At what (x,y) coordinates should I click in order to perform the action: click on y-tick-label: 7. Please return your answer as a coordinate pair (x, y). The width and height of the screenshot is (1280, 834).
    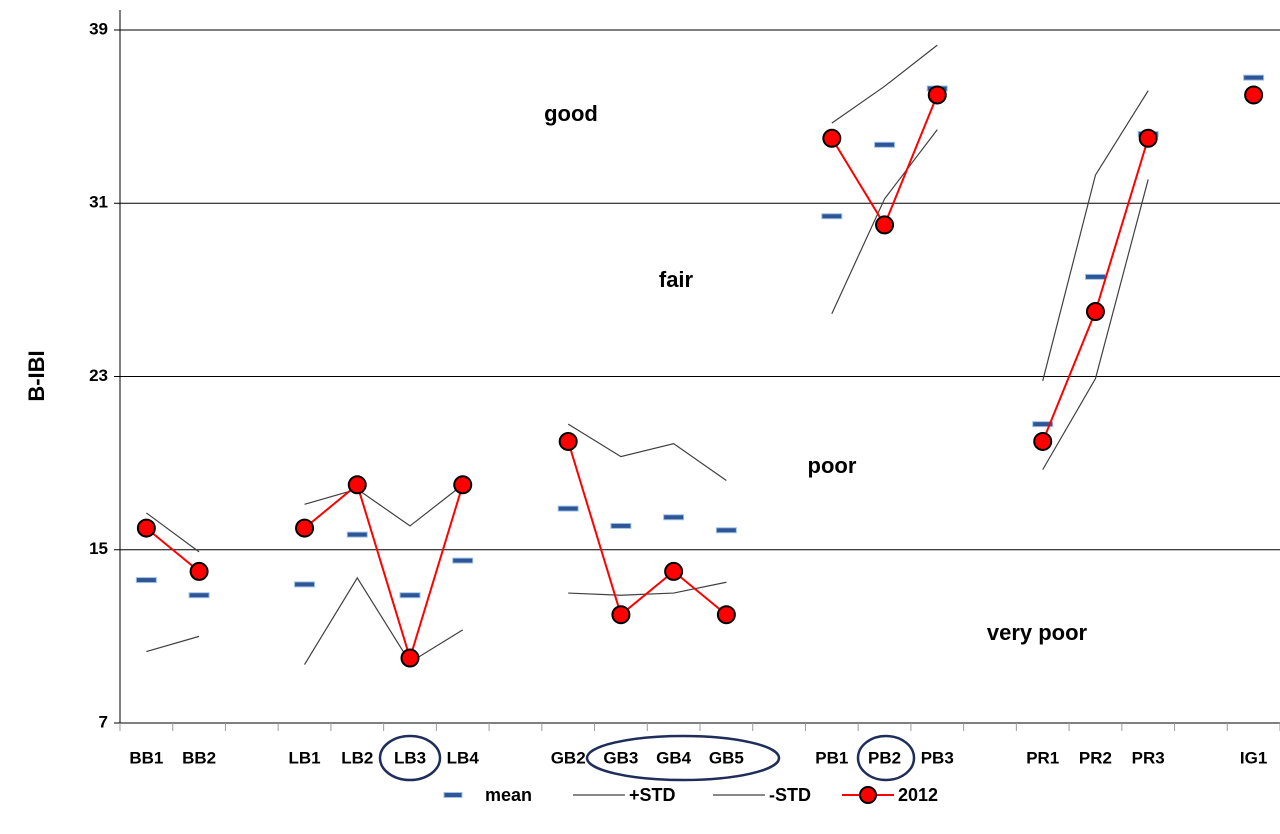
    Looking at the image, I should click on (103, 721).